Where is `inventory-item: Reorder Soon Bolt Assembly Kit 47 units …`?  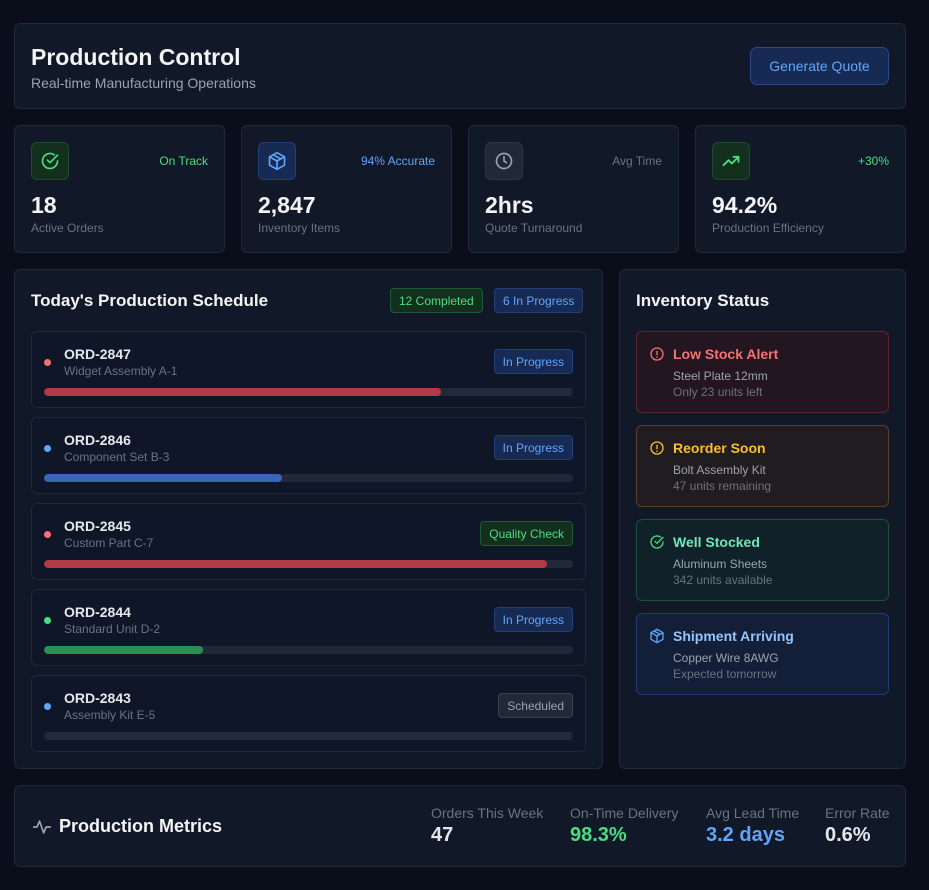 inventory-item: Reorder Soon Bolt Assembly Kit 47 units … is located at coordinates (762, 466).